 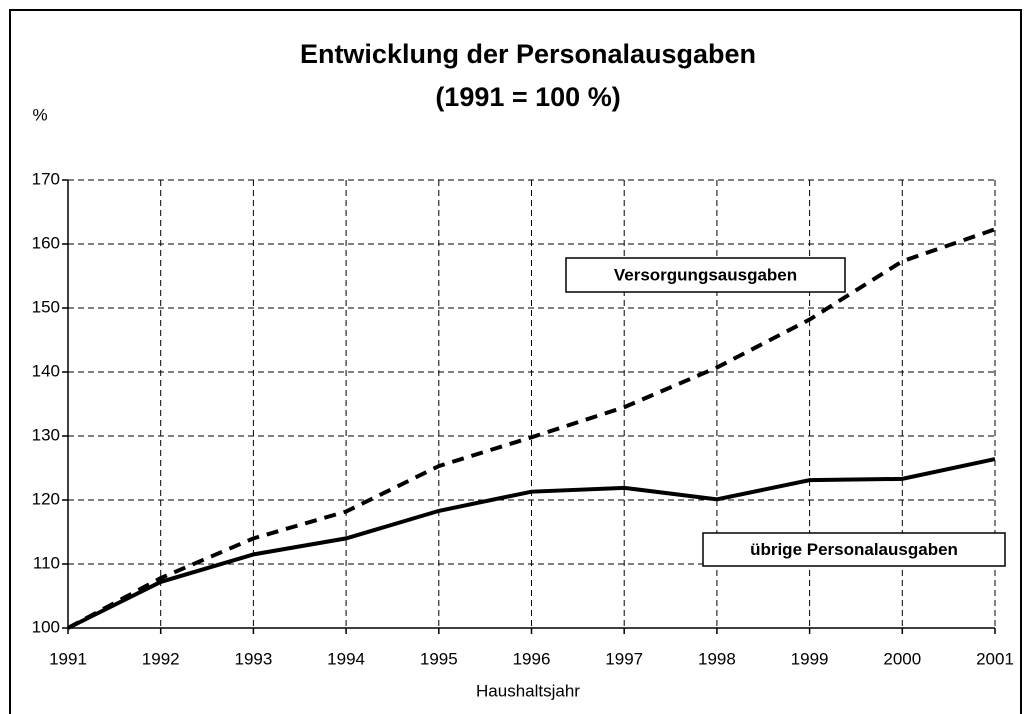 I want to click on legend-label: Versorgungsausgaben, so click(x=705, y=274).